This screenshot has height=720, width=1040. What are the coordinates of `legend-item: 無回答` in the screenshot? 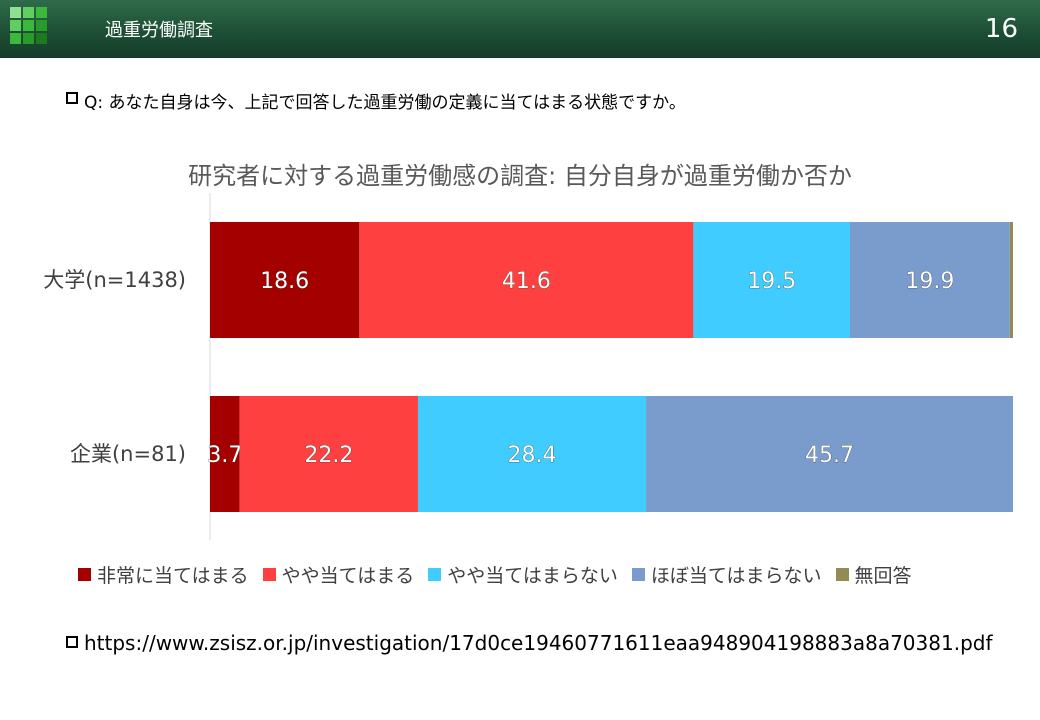 It's located at (873, 574).